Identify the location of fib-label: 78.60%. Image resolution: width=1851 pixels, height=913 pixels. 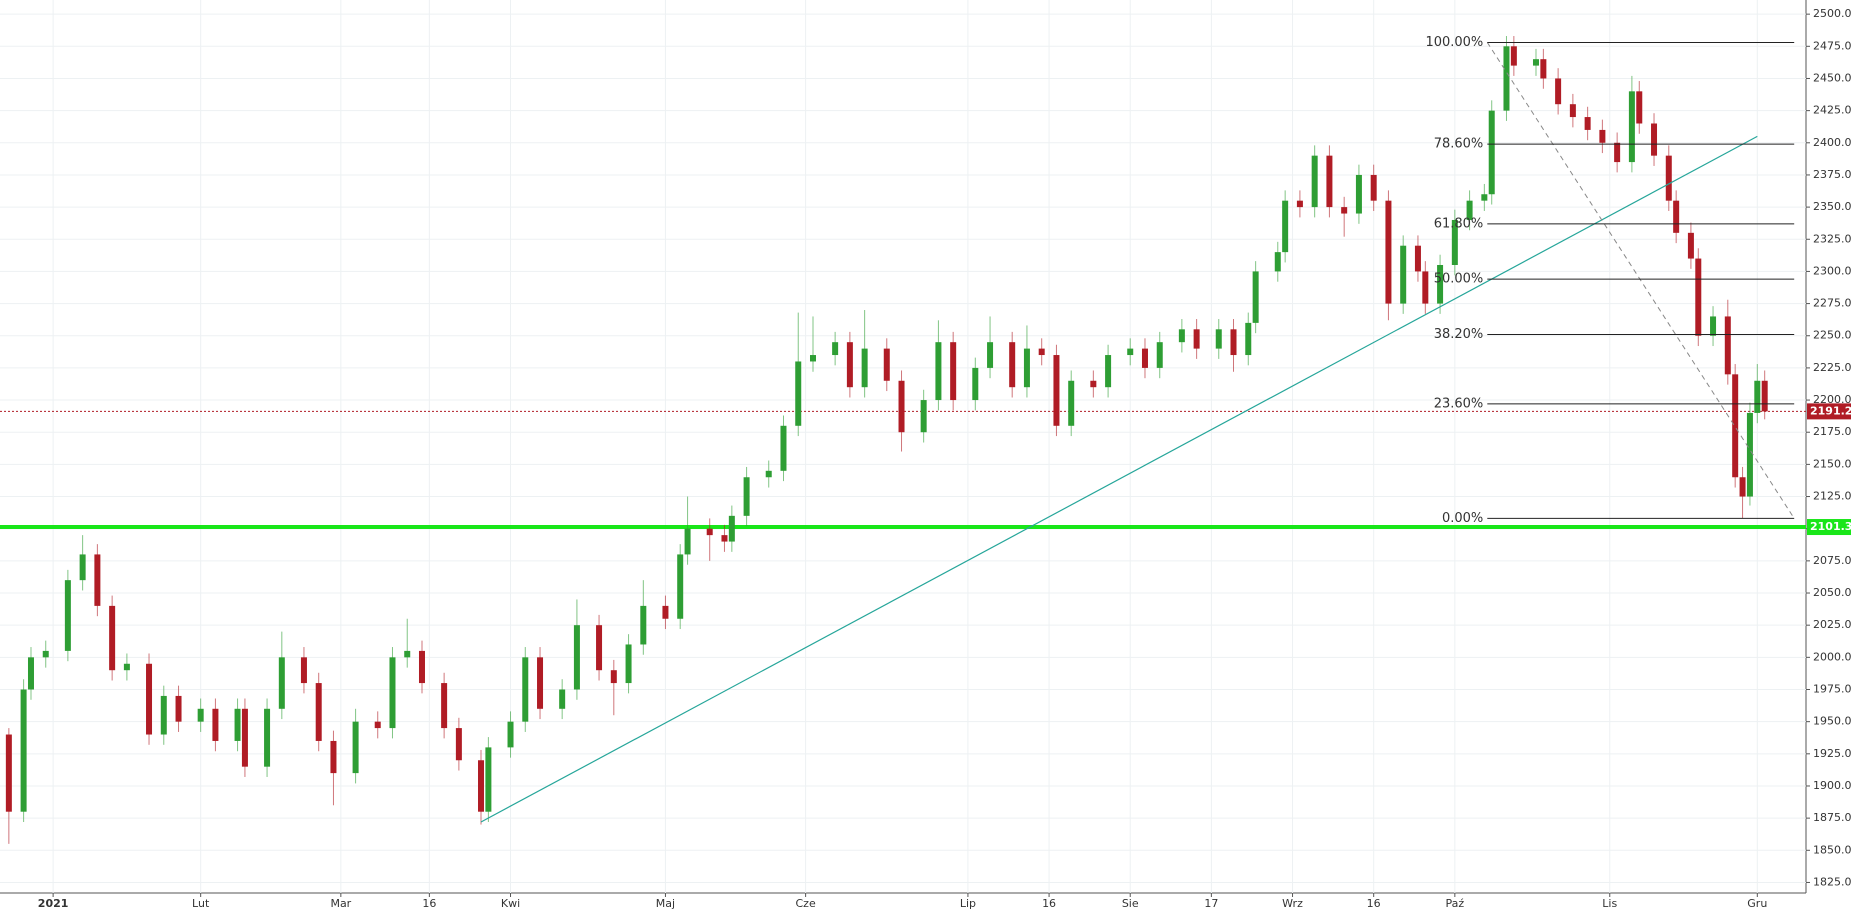
(1459, 144).